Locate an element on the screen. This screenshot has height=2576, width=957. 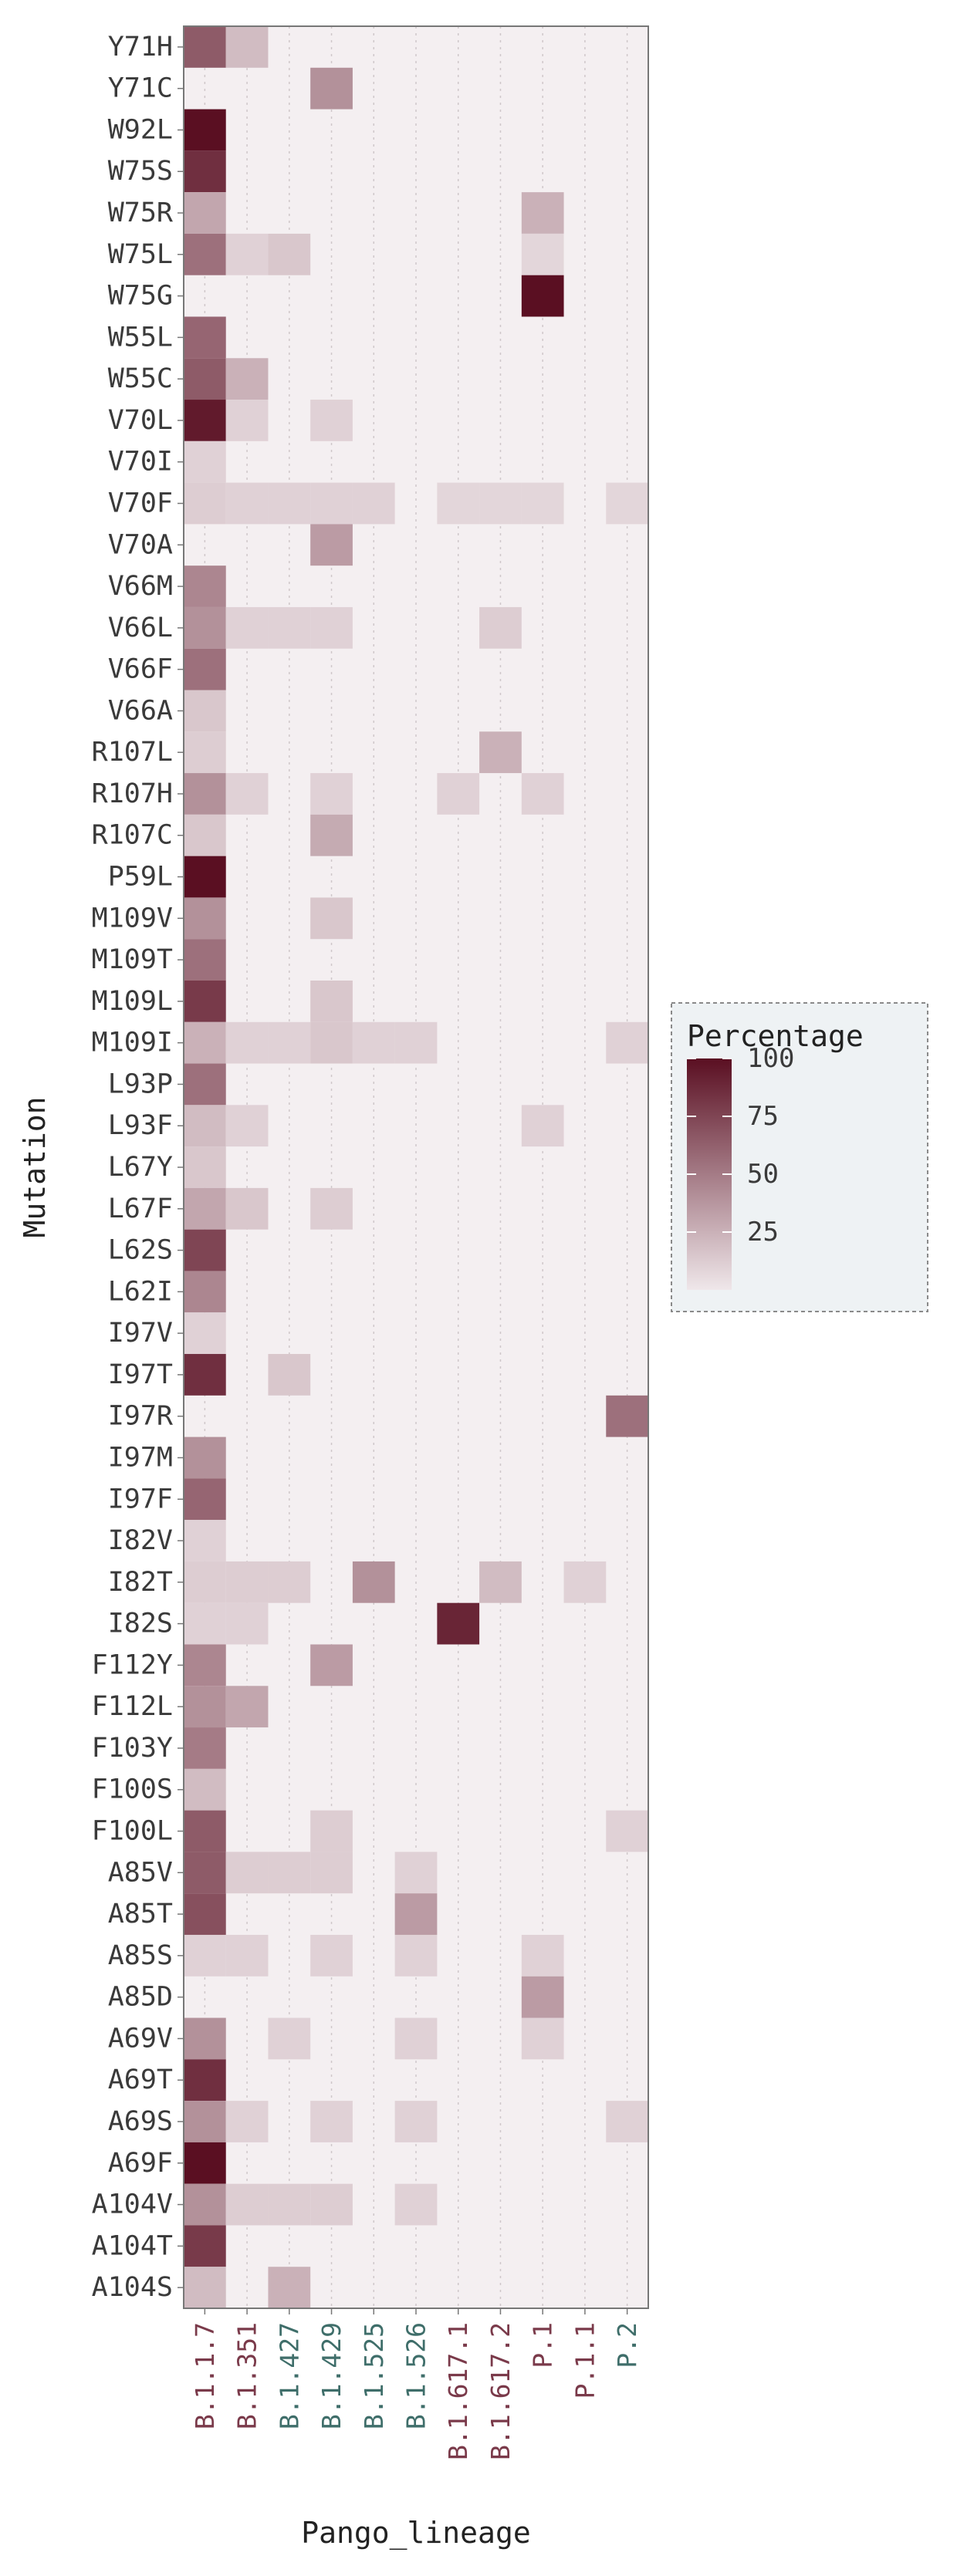
y-tick-label: L67F is located at coordinates (140, 1208).